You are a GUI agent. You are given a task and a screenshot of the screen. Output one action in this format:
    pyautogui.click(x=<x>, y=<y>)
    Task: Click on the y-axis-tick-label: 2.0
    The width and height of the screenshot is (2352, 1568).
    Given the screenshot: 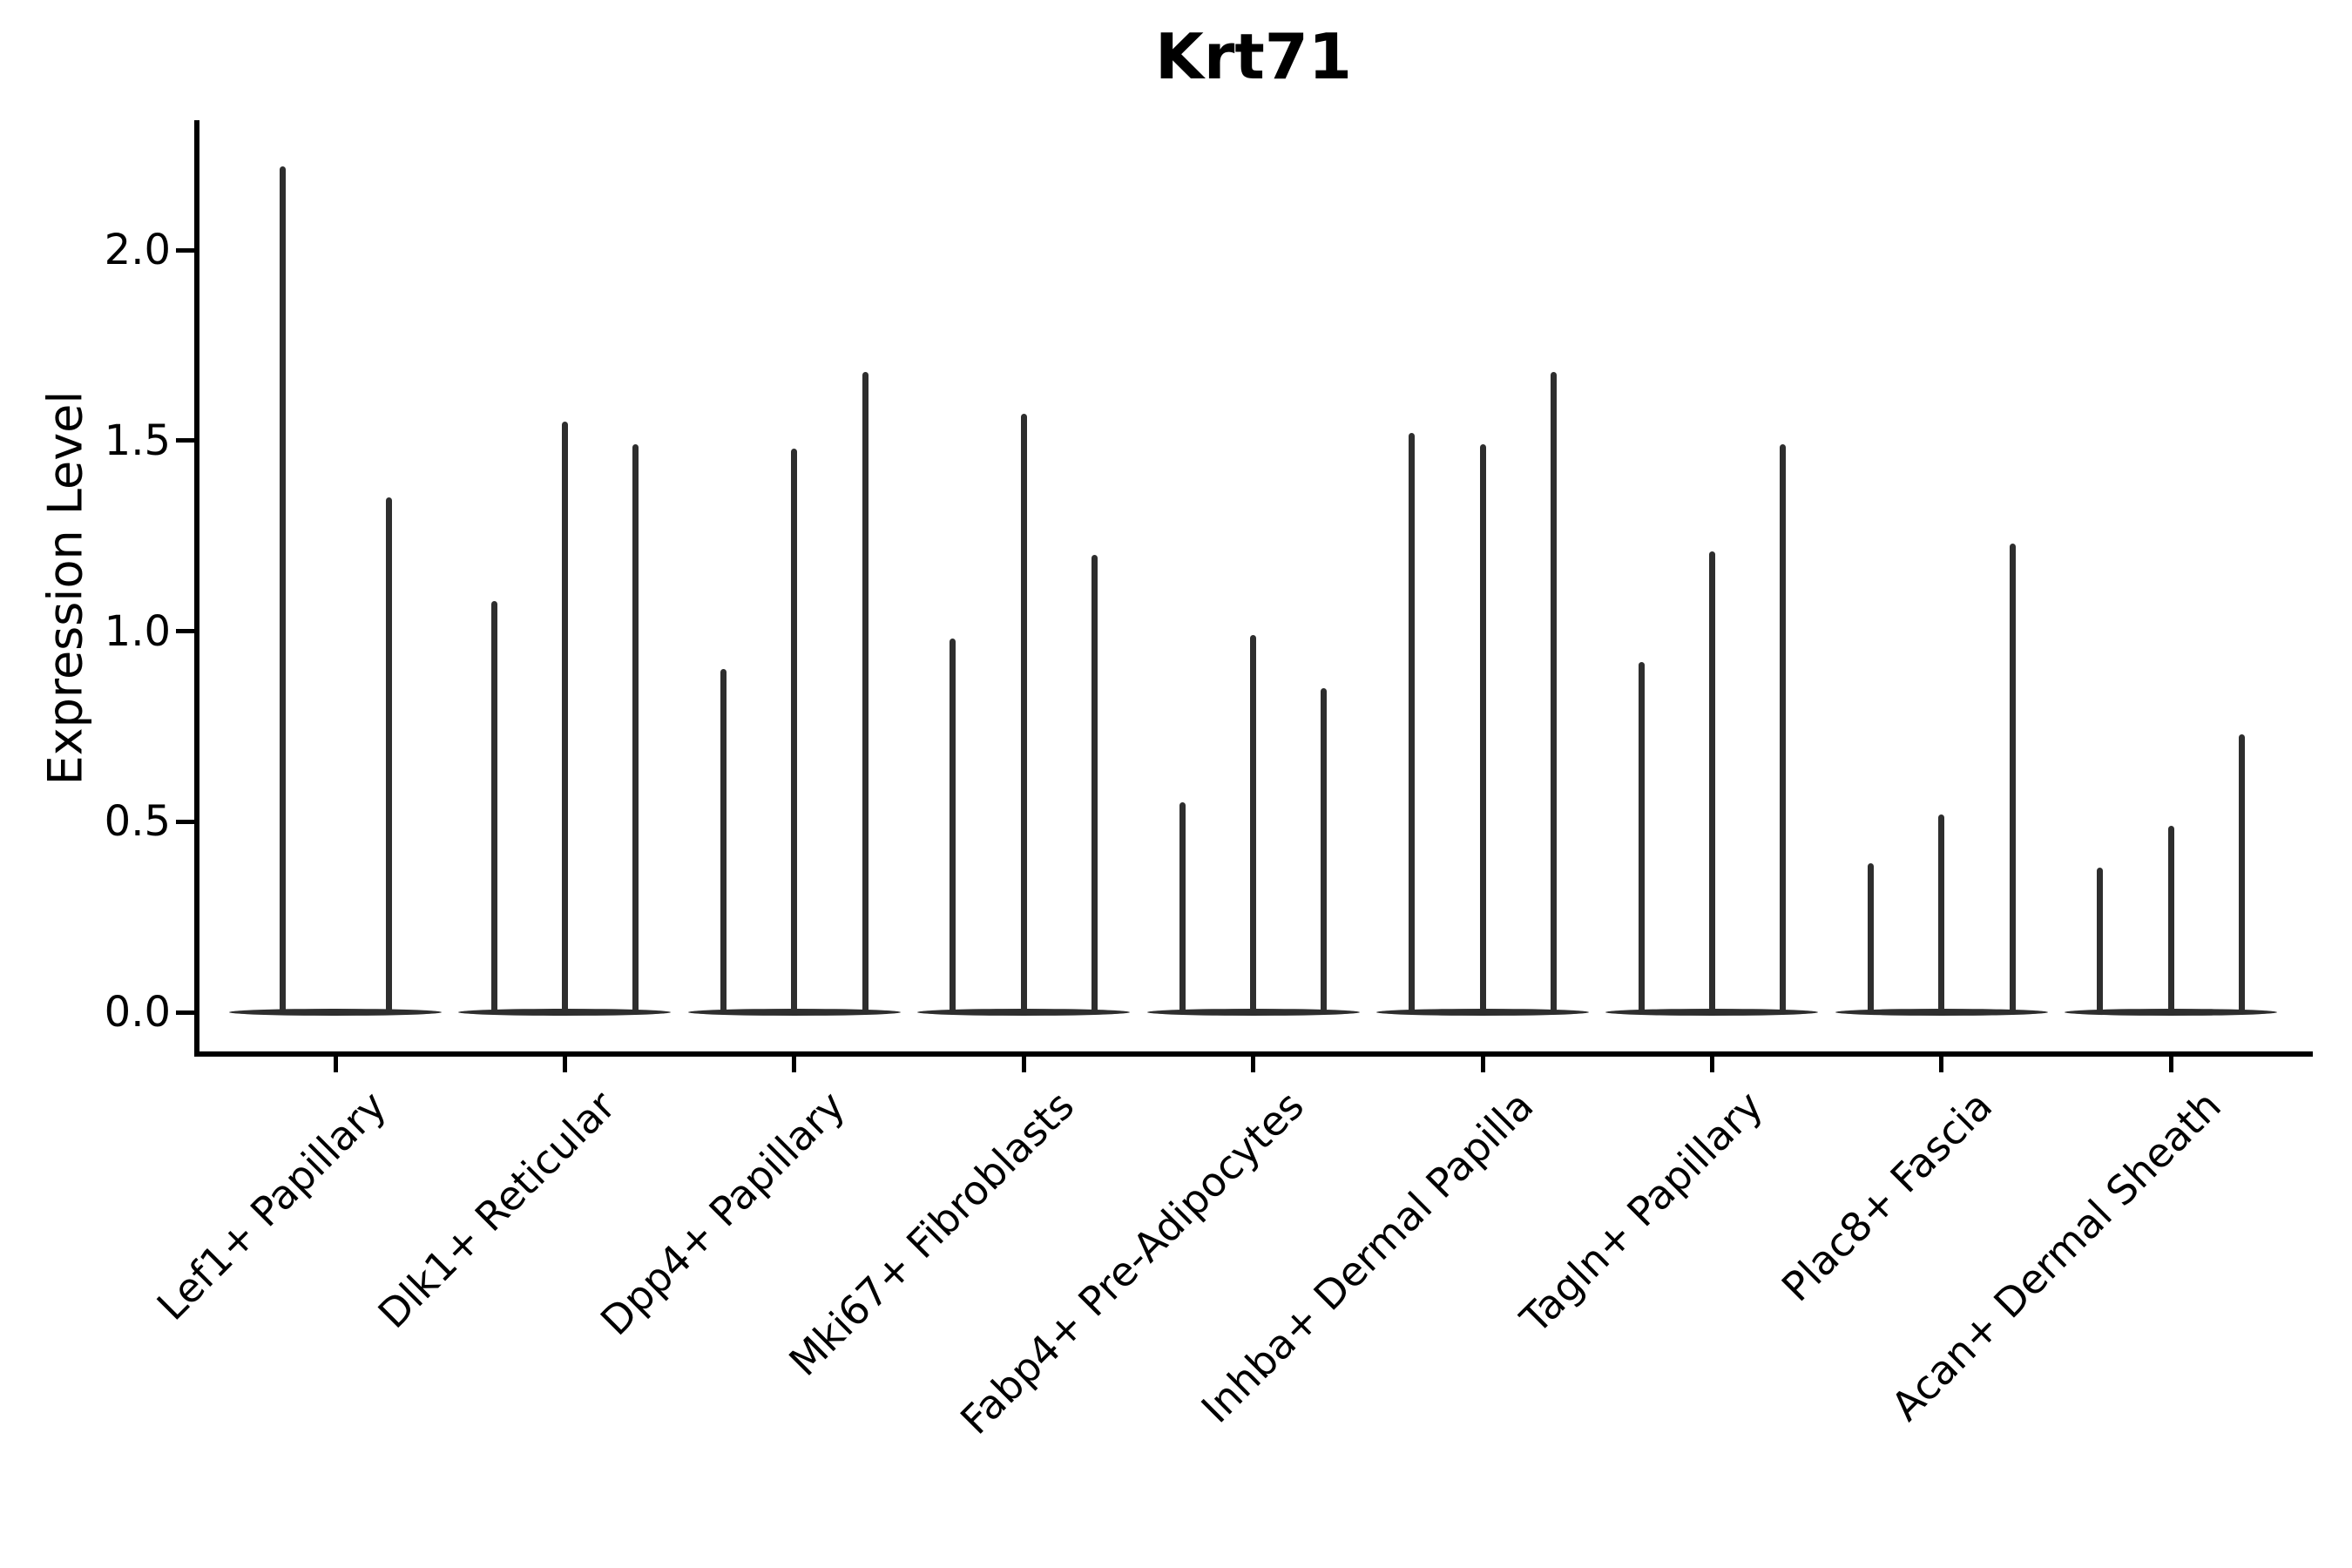 What is the action you would take?
    pyautogui.click(x=137, y=250)
    